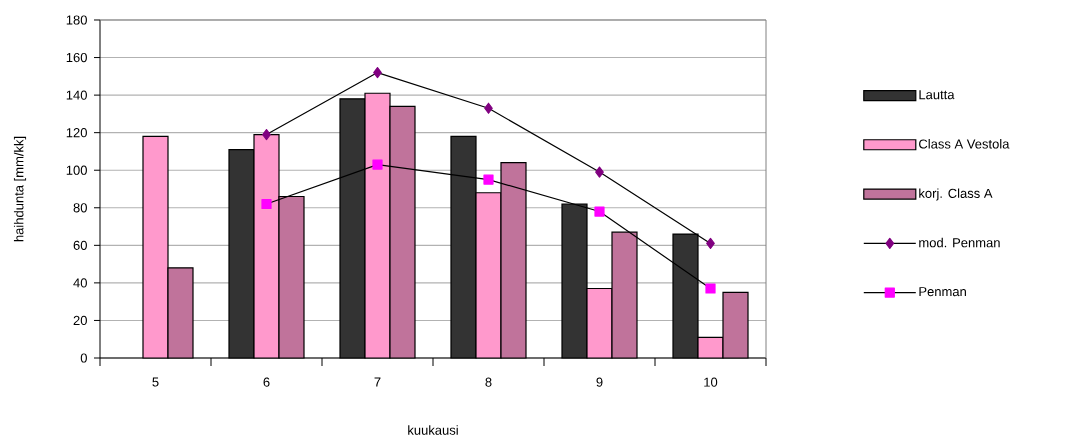 This screenshot has width=1087, height=443. Describe the element at coordinates (155, 382) in the screenshot. I see `x-tick-label: 5` at that location.